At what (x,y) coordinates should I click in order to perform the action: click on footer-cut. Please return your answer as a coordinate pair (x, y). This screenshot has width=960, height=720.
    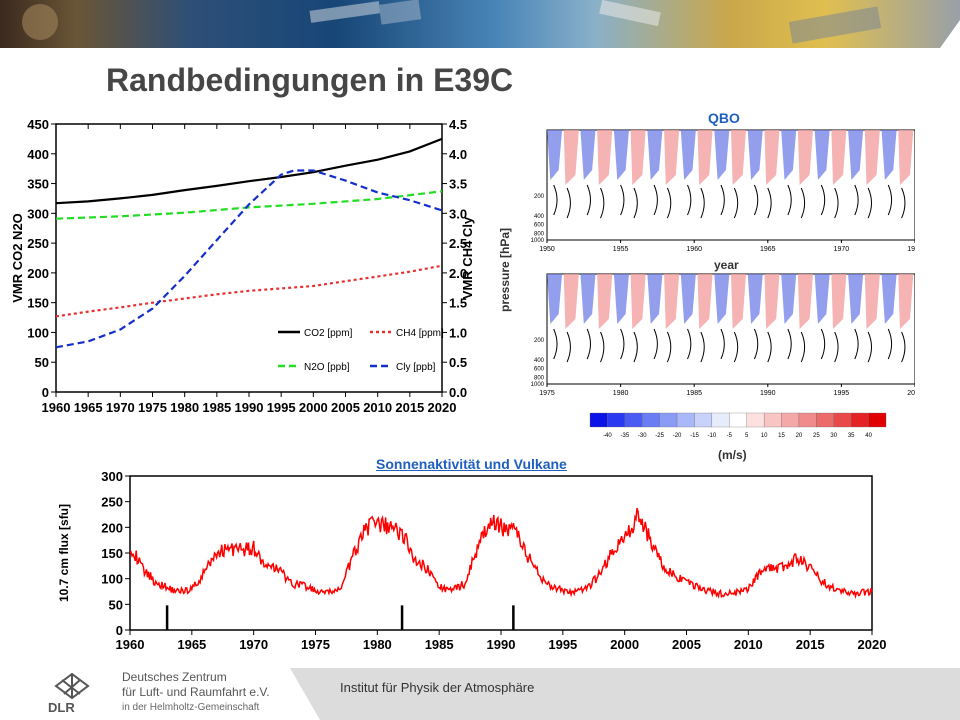
    Looking at the image, I should click on (300, 694).